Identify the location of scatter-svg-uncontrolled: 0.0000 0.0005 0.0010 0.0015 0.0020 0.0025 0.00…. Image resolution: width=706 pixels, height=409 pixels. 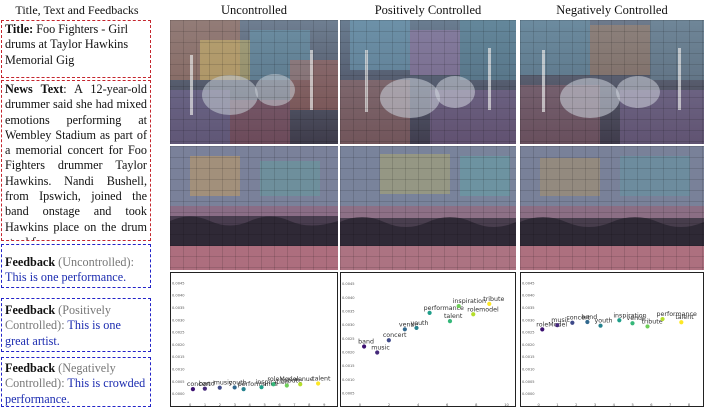
(251, 344).